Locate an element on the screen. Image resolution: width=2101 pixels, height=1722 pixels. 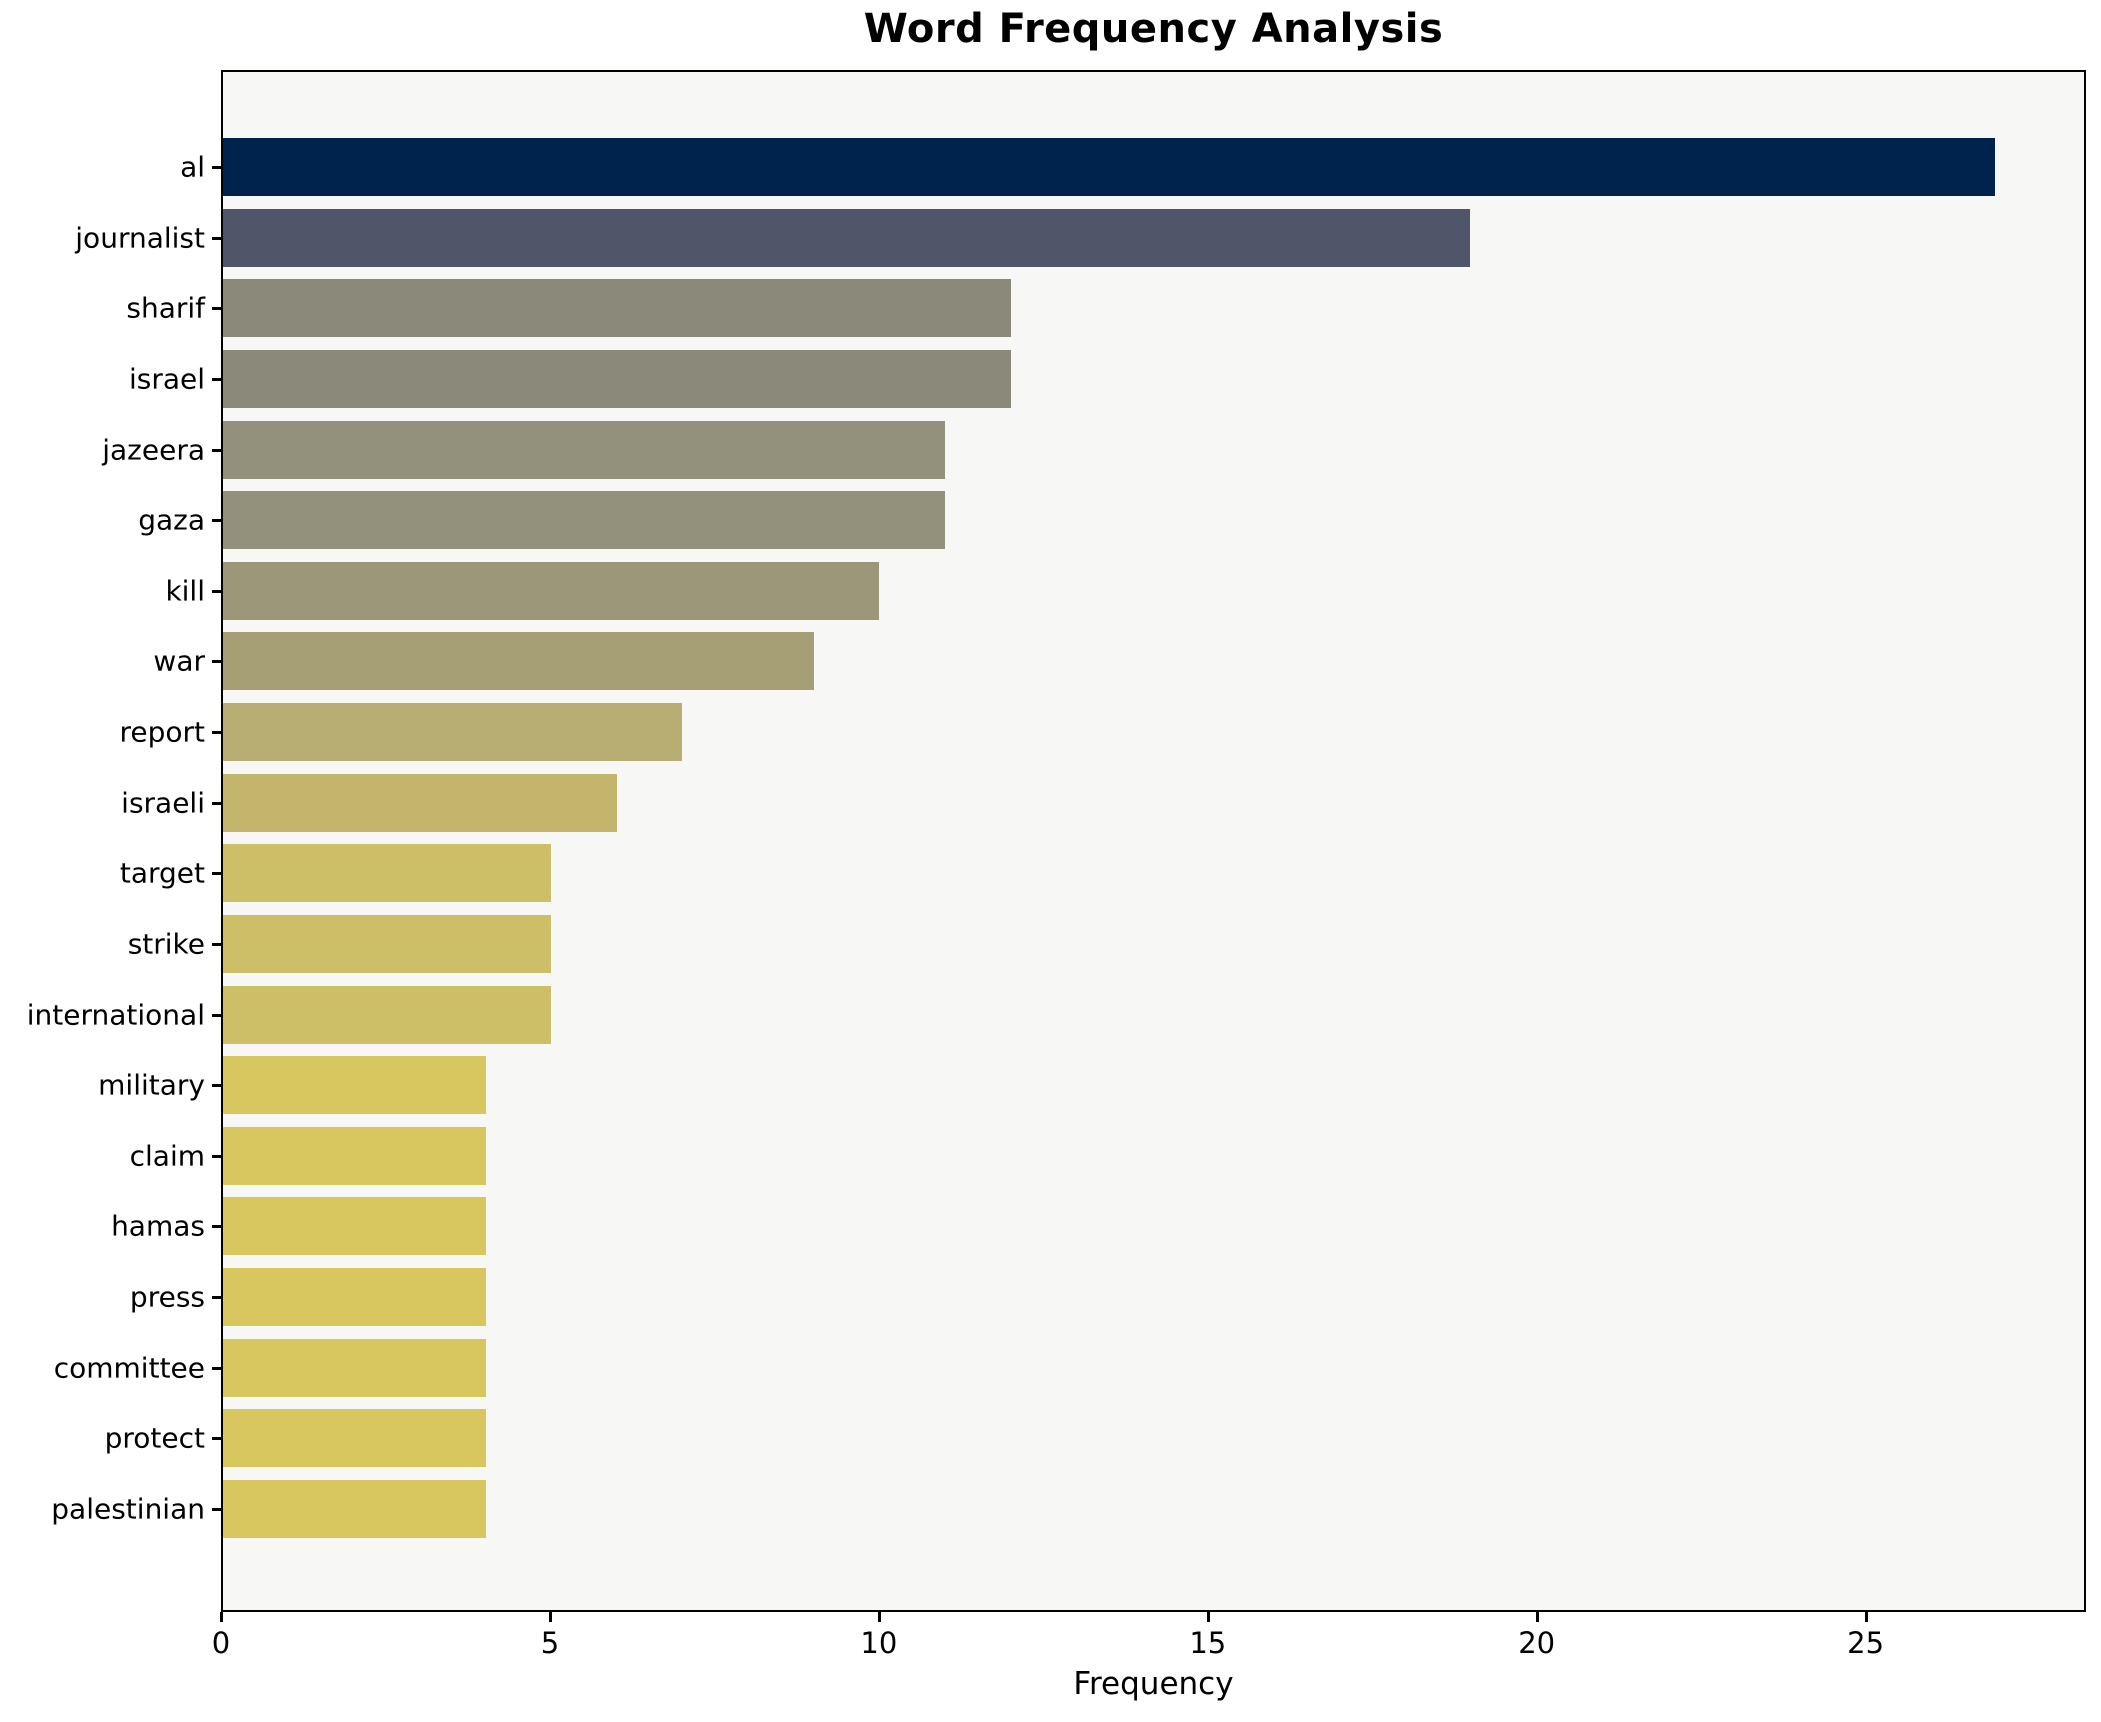
y-tick-label: israeli is located at coordinates (163, 803).